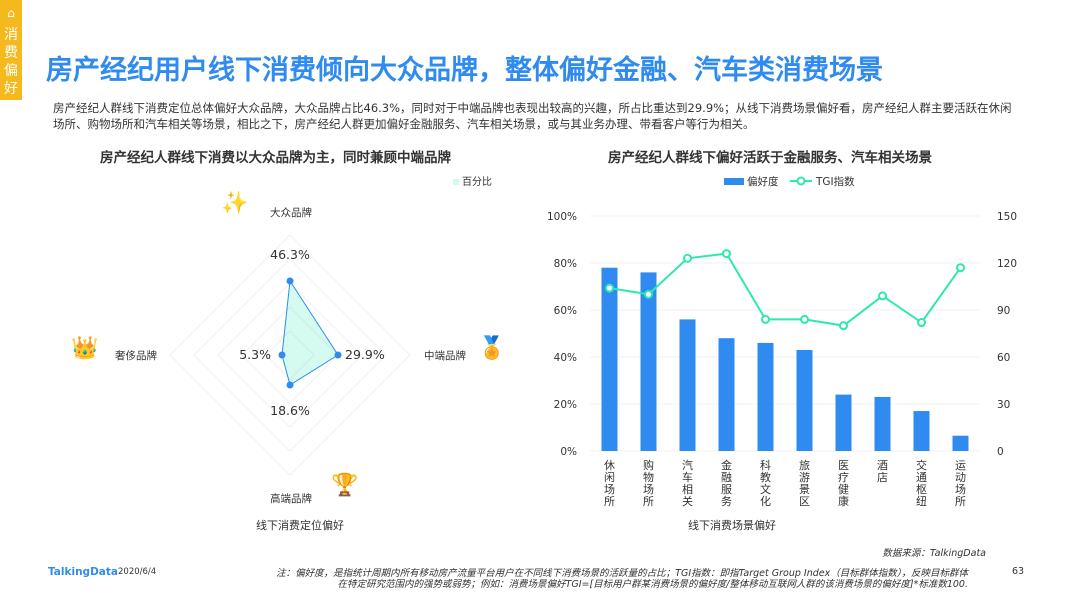 The image size is (1066, 599). I want to click on x-tick-label: 旅游景区, so click(804, 483).